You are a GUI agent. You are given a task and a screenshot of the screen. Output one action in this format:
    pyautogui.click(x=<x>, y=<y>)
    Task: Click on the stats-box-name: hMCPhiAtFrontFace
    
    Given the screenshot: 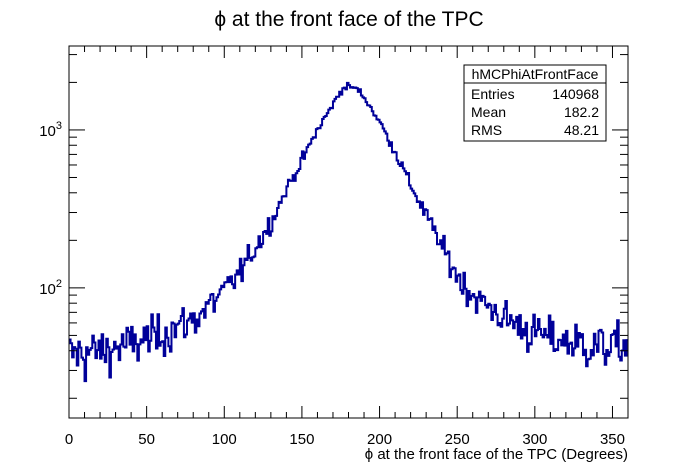 What is the action you would take?
    pyautogui.click(x=535, y=74)
    